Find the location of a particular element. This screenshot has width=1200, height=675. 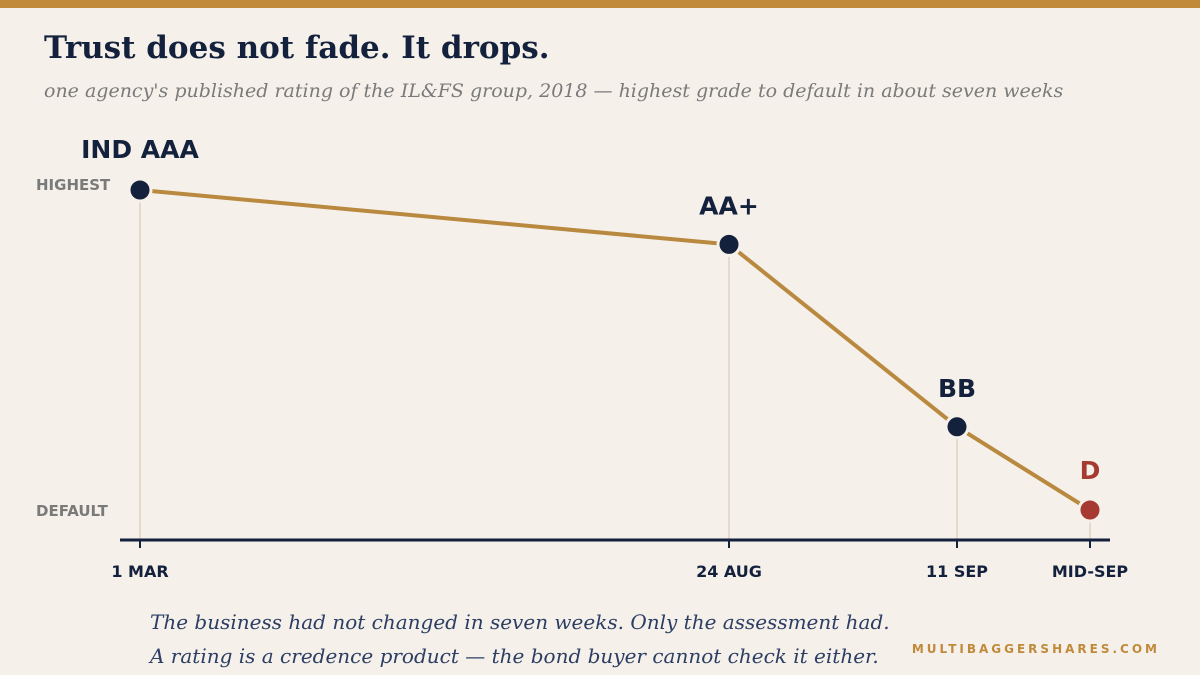

x-tick-label: 1 MAR is located at coordinates (139, 571).